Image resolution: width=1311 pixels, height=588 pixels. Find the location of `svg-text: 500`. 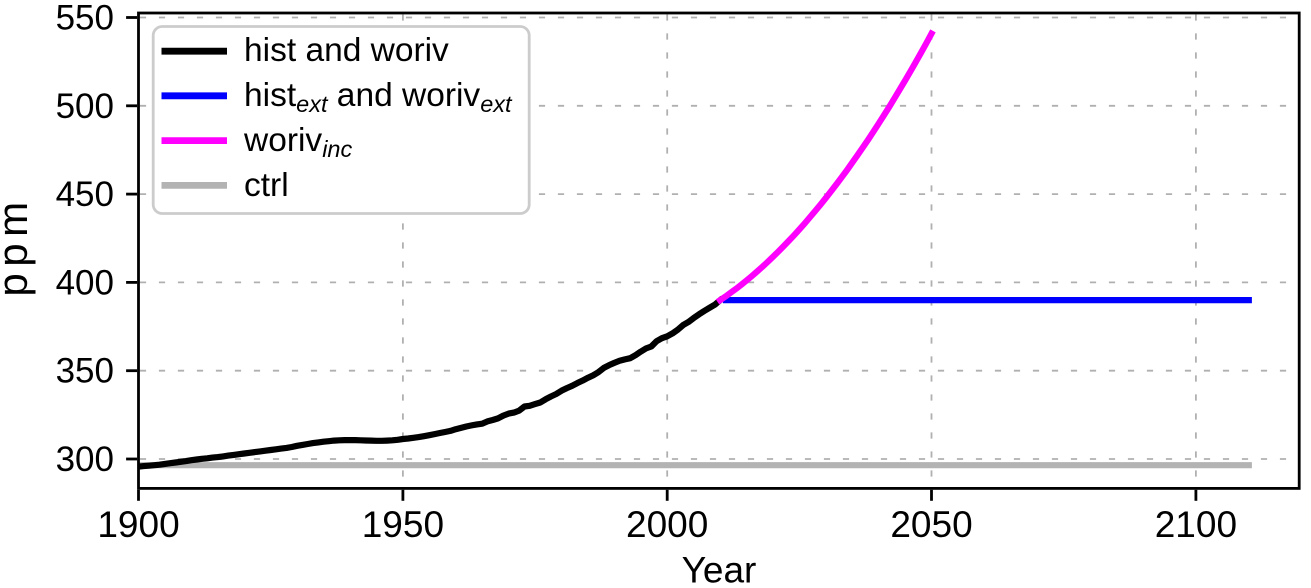

svg-text: 500 is located at coordinates (85, 106).